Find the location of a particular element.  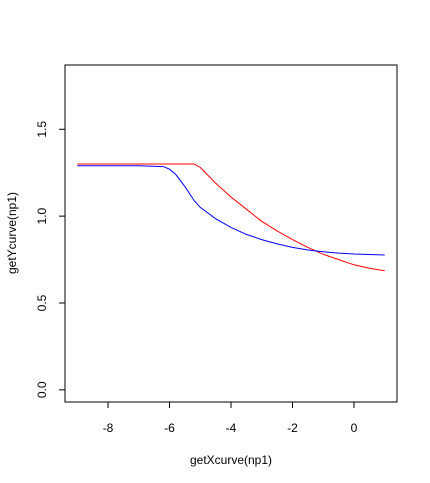

x-tick-label: -8 is located at coordinates (108, 428).